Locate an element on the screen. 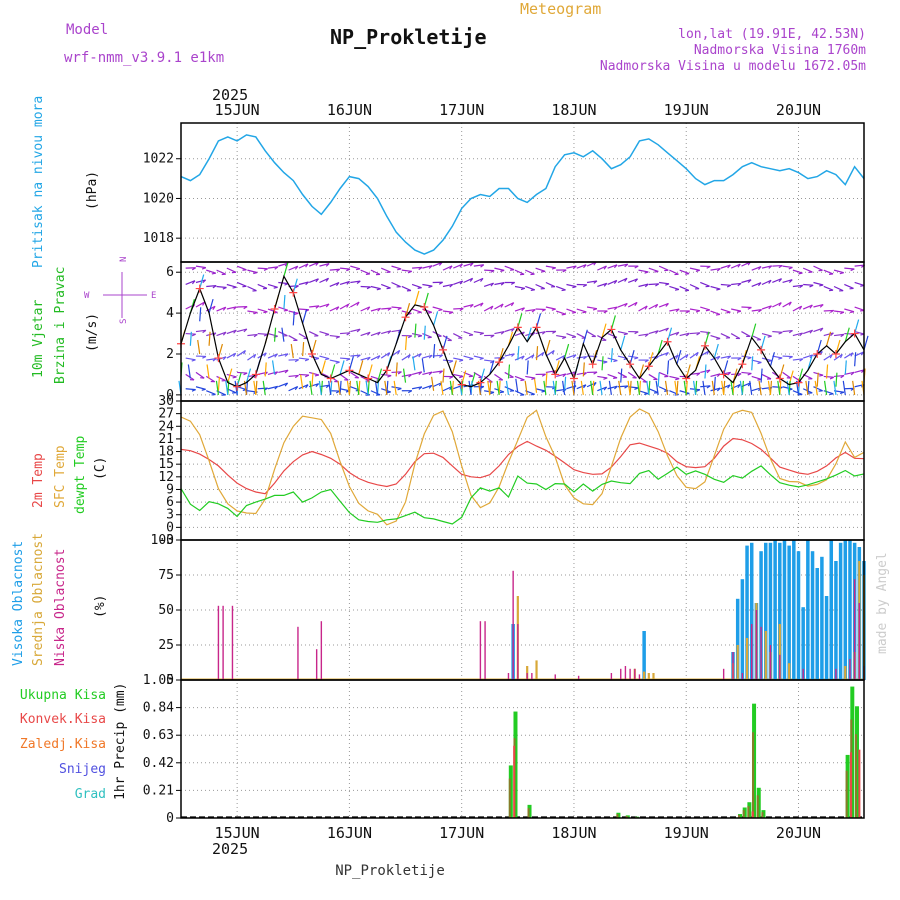 This screenshot has height=900, width=900. temp-ytick-label-6: 12 is located at coordinates (166, 477).